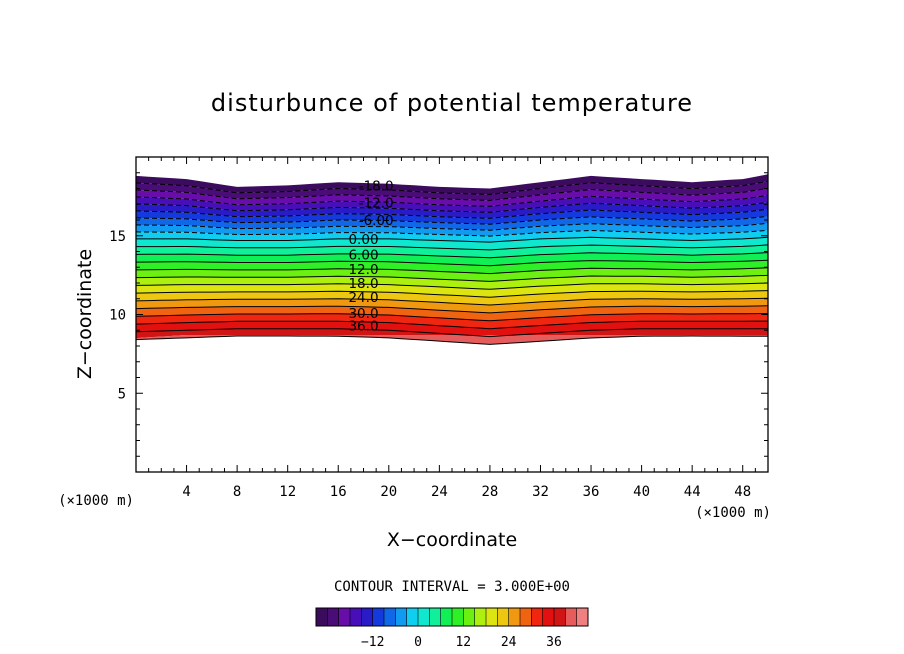  What do you see at coordinates (591, 492) in the screenshot?
I see `x-tick-label: 36` at bounding box center [591, 492].